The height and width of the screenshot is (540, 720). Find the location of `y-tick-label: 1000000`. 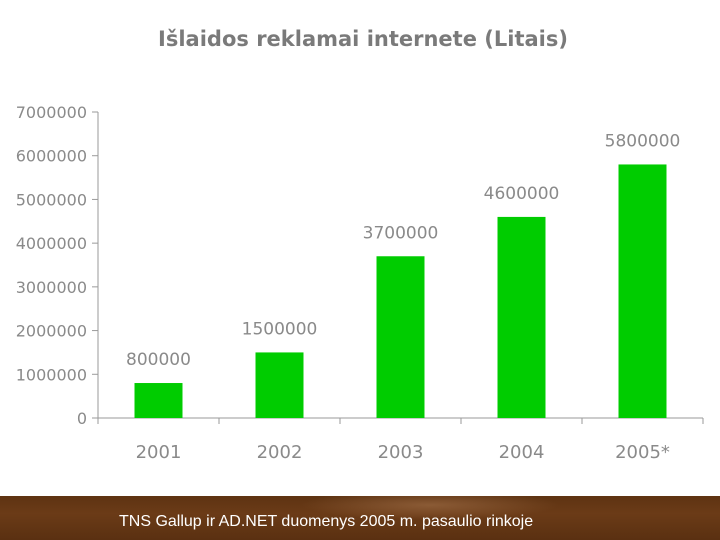

y-tick-label: 1000000 is located at coordinates (51, 374).